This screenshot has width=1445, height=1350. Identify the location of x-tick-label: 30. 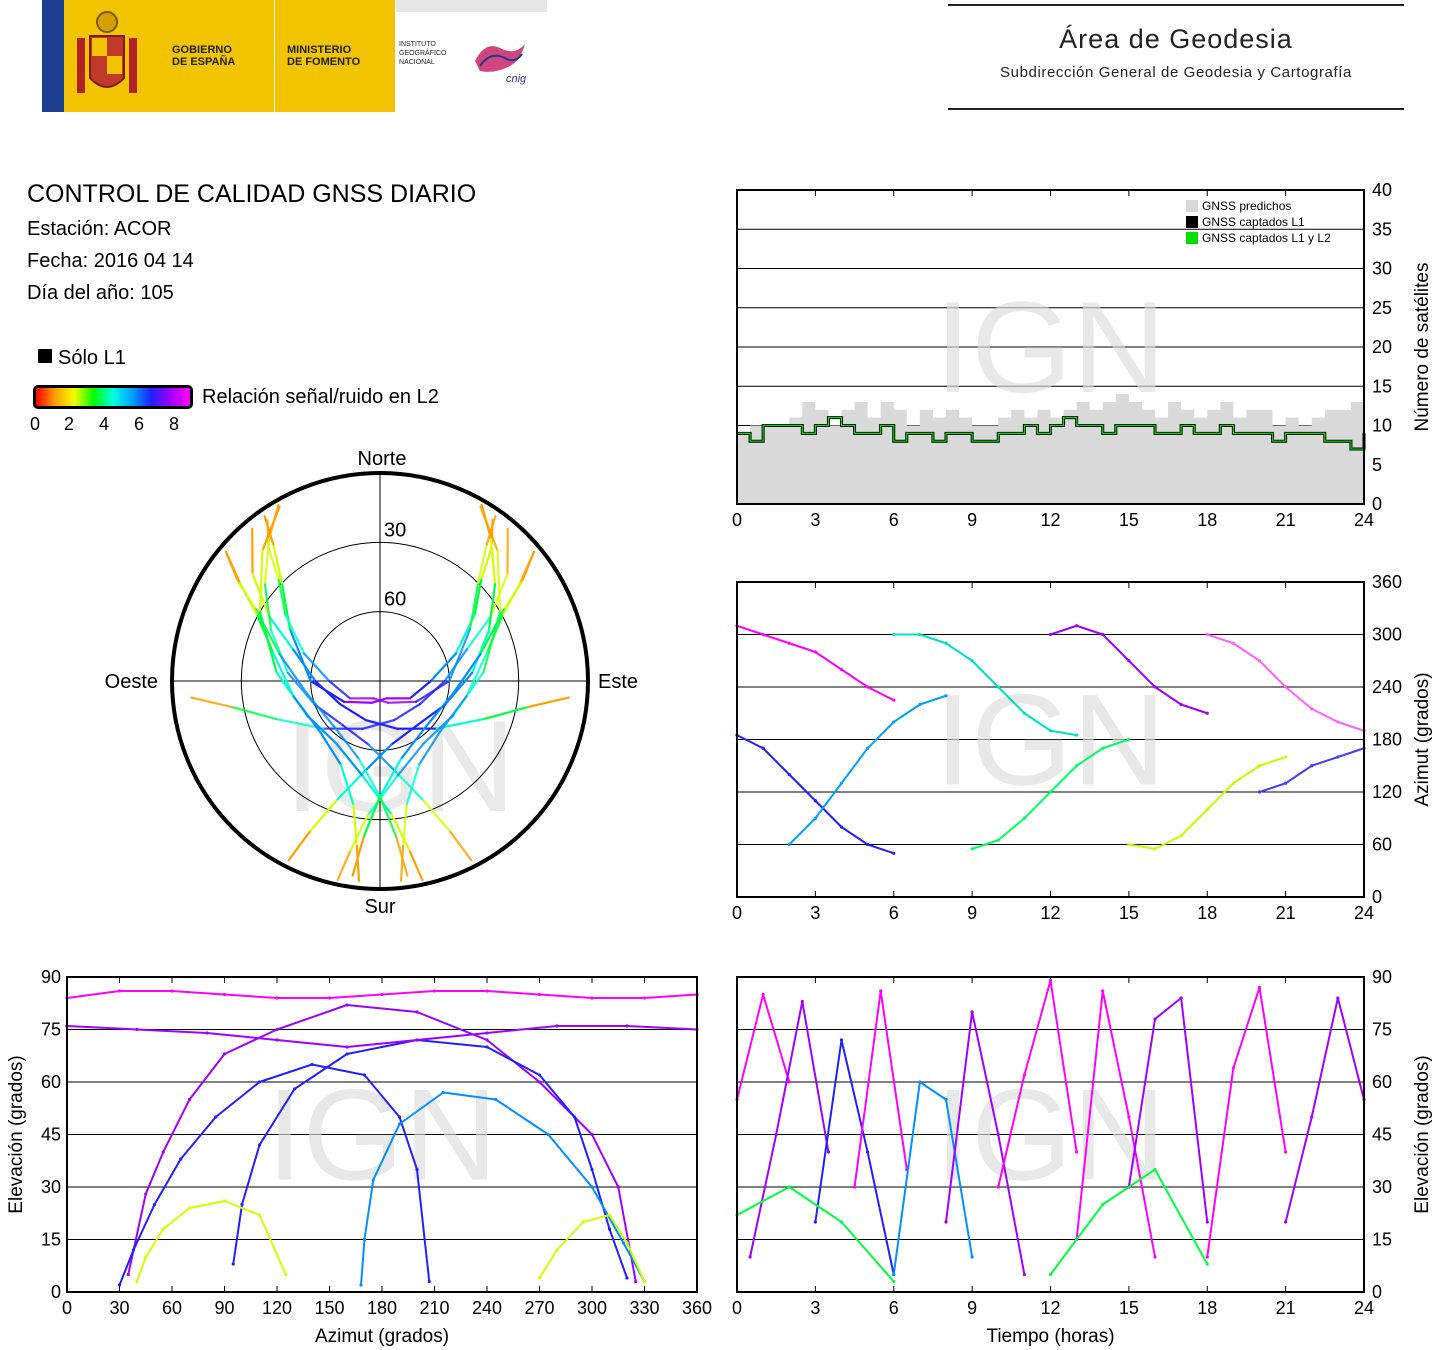
(119, 1308).